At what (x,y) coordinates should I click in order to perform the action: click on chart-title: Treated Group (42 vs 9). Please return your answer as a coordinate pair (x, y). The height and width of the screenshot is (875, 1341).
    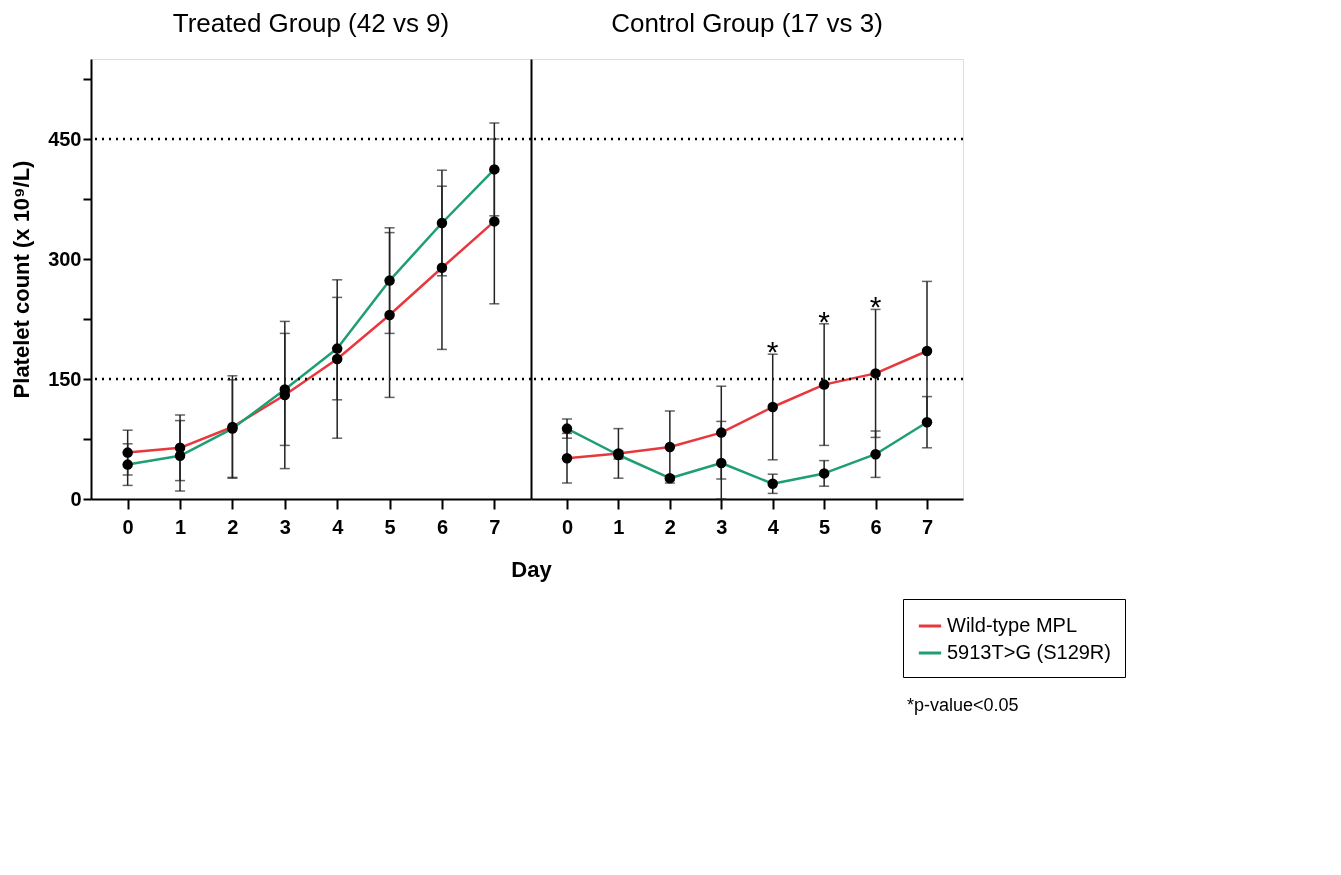
    Looking at the image, I should click on (311, 23).